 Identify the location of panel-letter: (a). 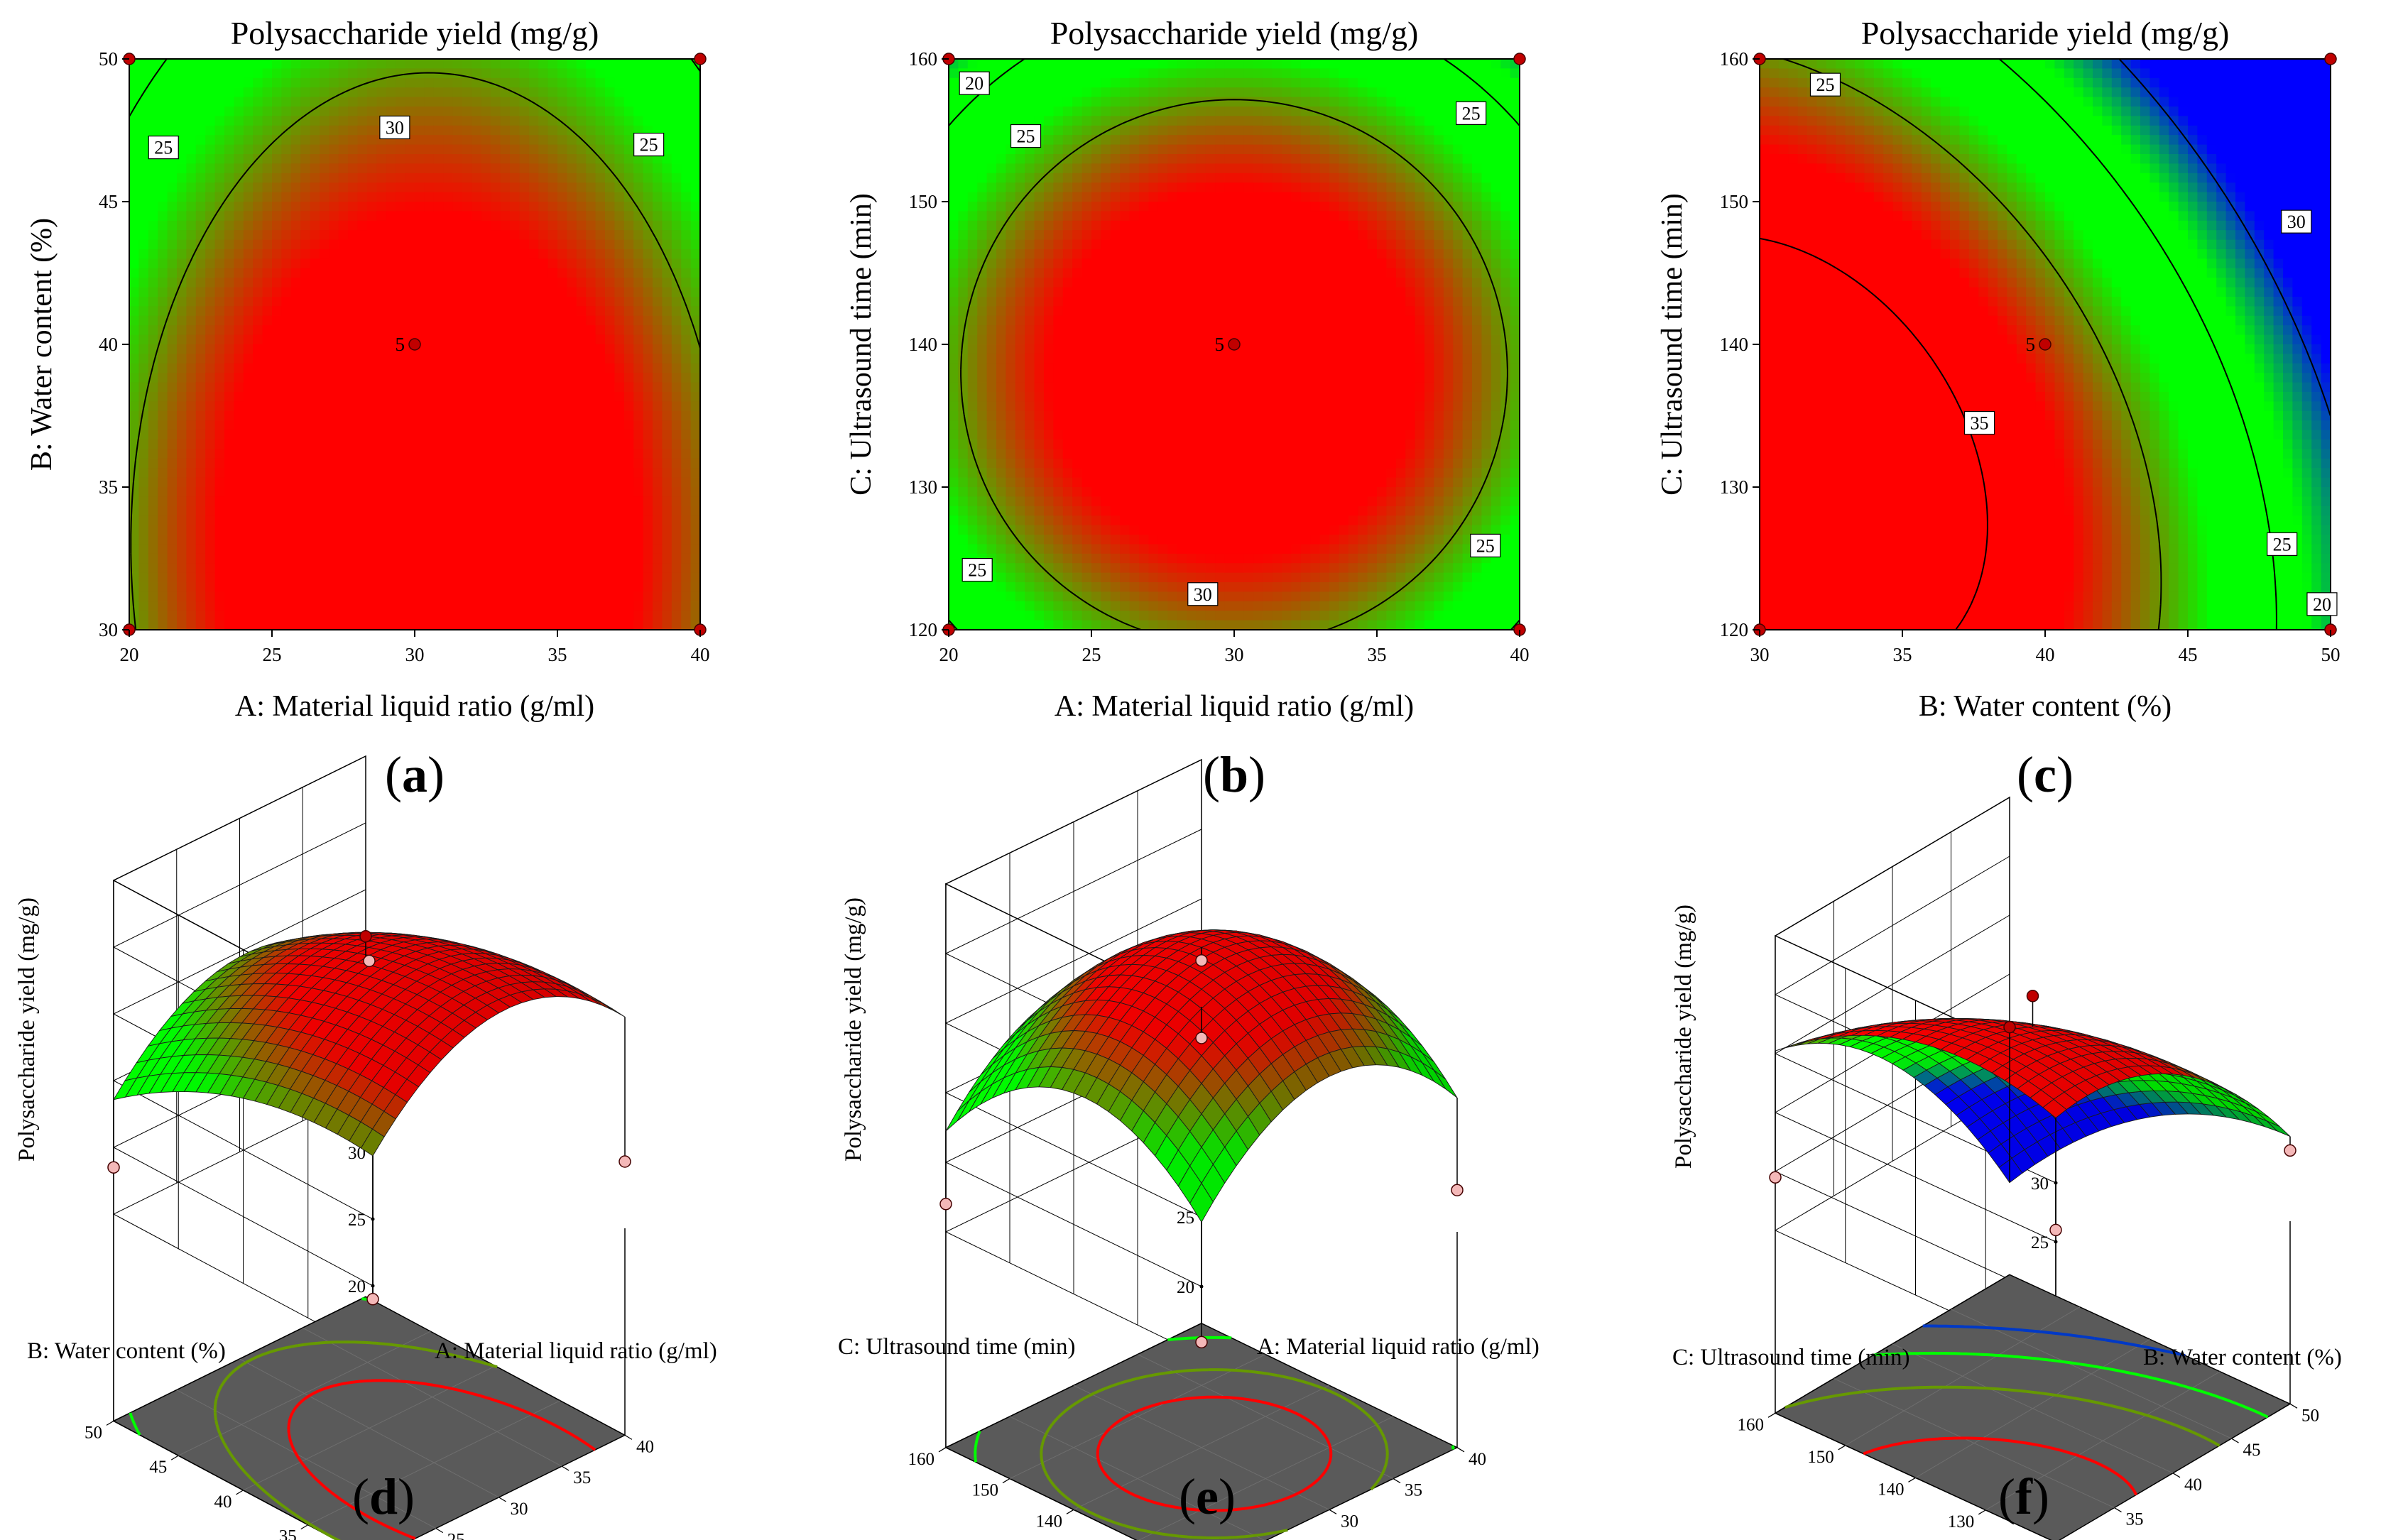
(415, 774).